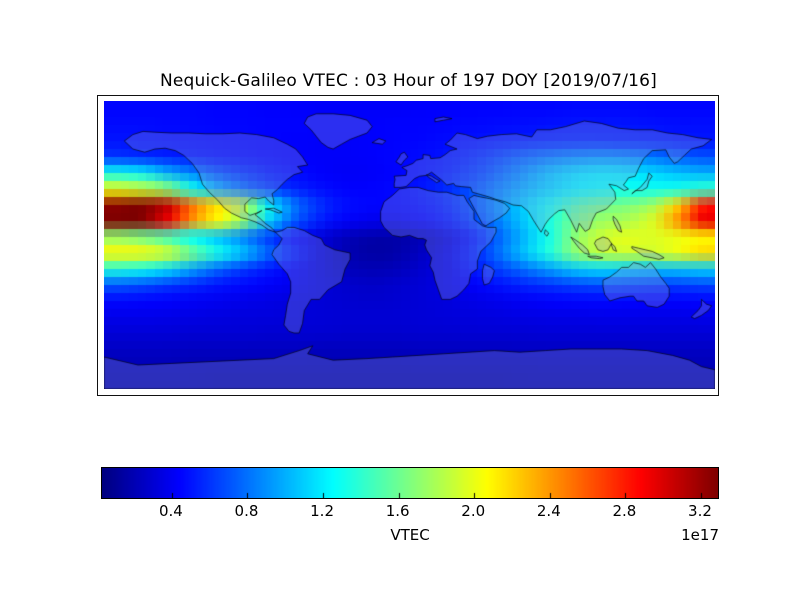 Image resolution: width=800 pixels, height=600 pixels. Describe the element at coordinates (624, 511) in the screenshot. I see `colorbar-tick-label: 2.8` at that location.